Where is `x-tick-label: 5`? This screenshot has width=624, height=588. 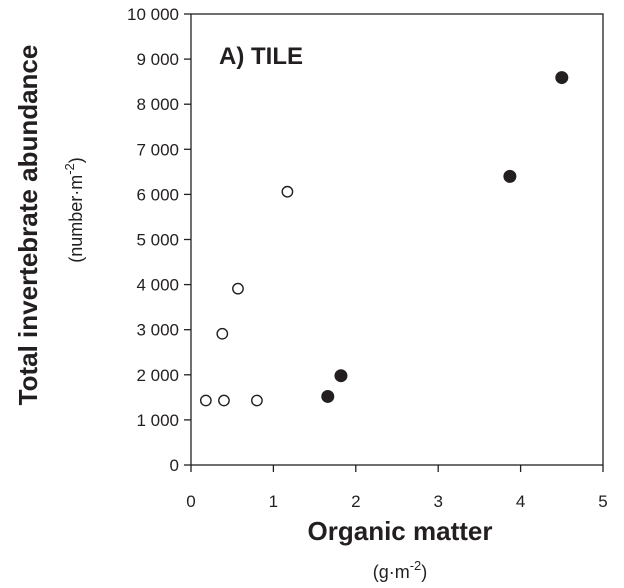
x-tick-label: 5 is located at coordinates (602, 501).